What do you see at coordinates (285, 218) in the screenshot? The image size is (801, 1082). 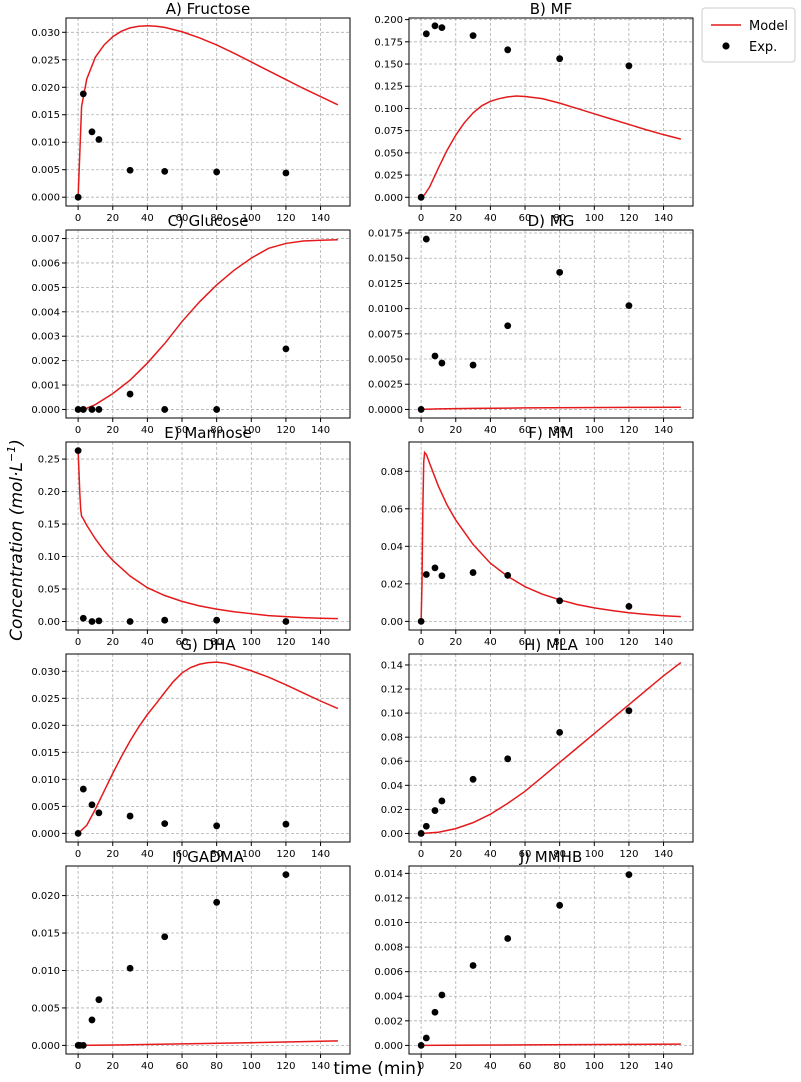 I see `x-tick-label-0-6: 120` at bounding box center [285, 218].